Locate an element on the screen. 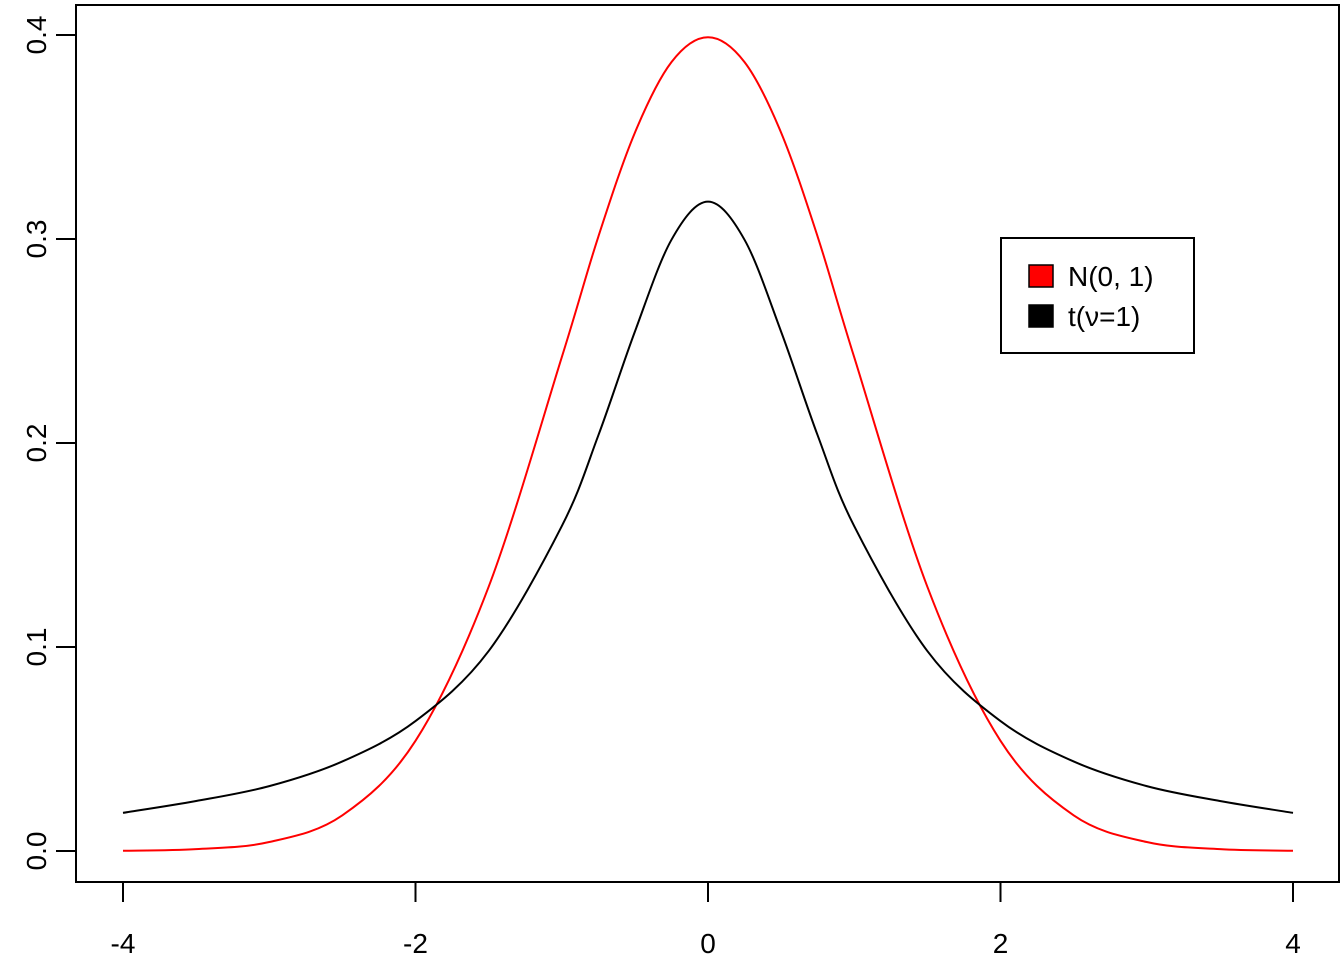  legend-box is located at coordinates (1097, 295).